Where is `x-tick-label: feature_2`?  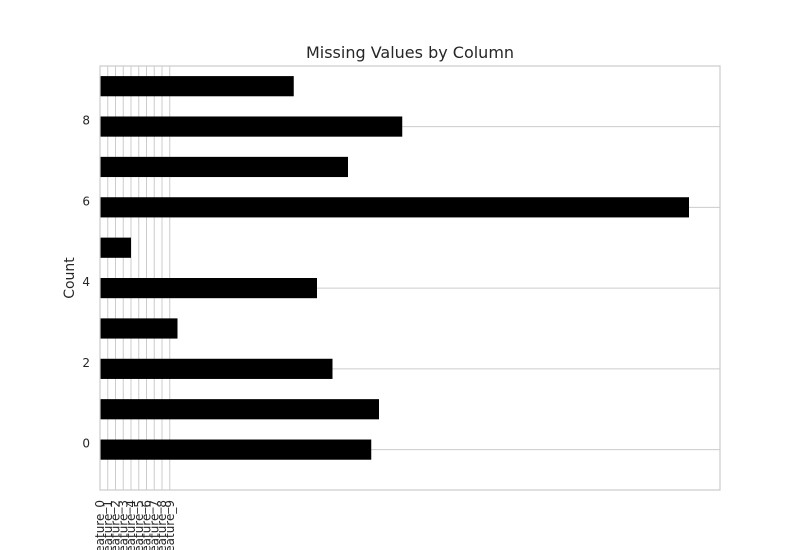 x-tick-label: feature_2 is located at coordinates (116, 525).